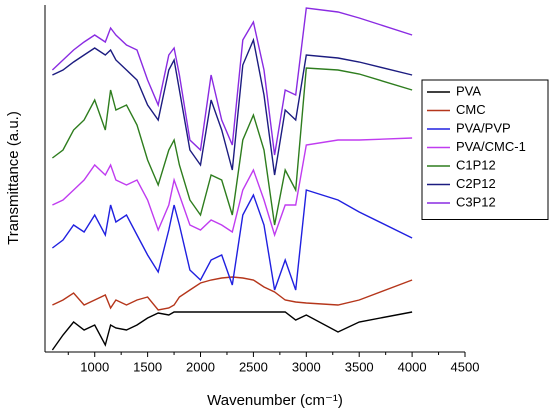 This screenshot has width=550, height=414. Describe the element at coordinates (13, 178) in the screenshot. I see `y-axis-label: Transmittance (a.u.)` at that location.